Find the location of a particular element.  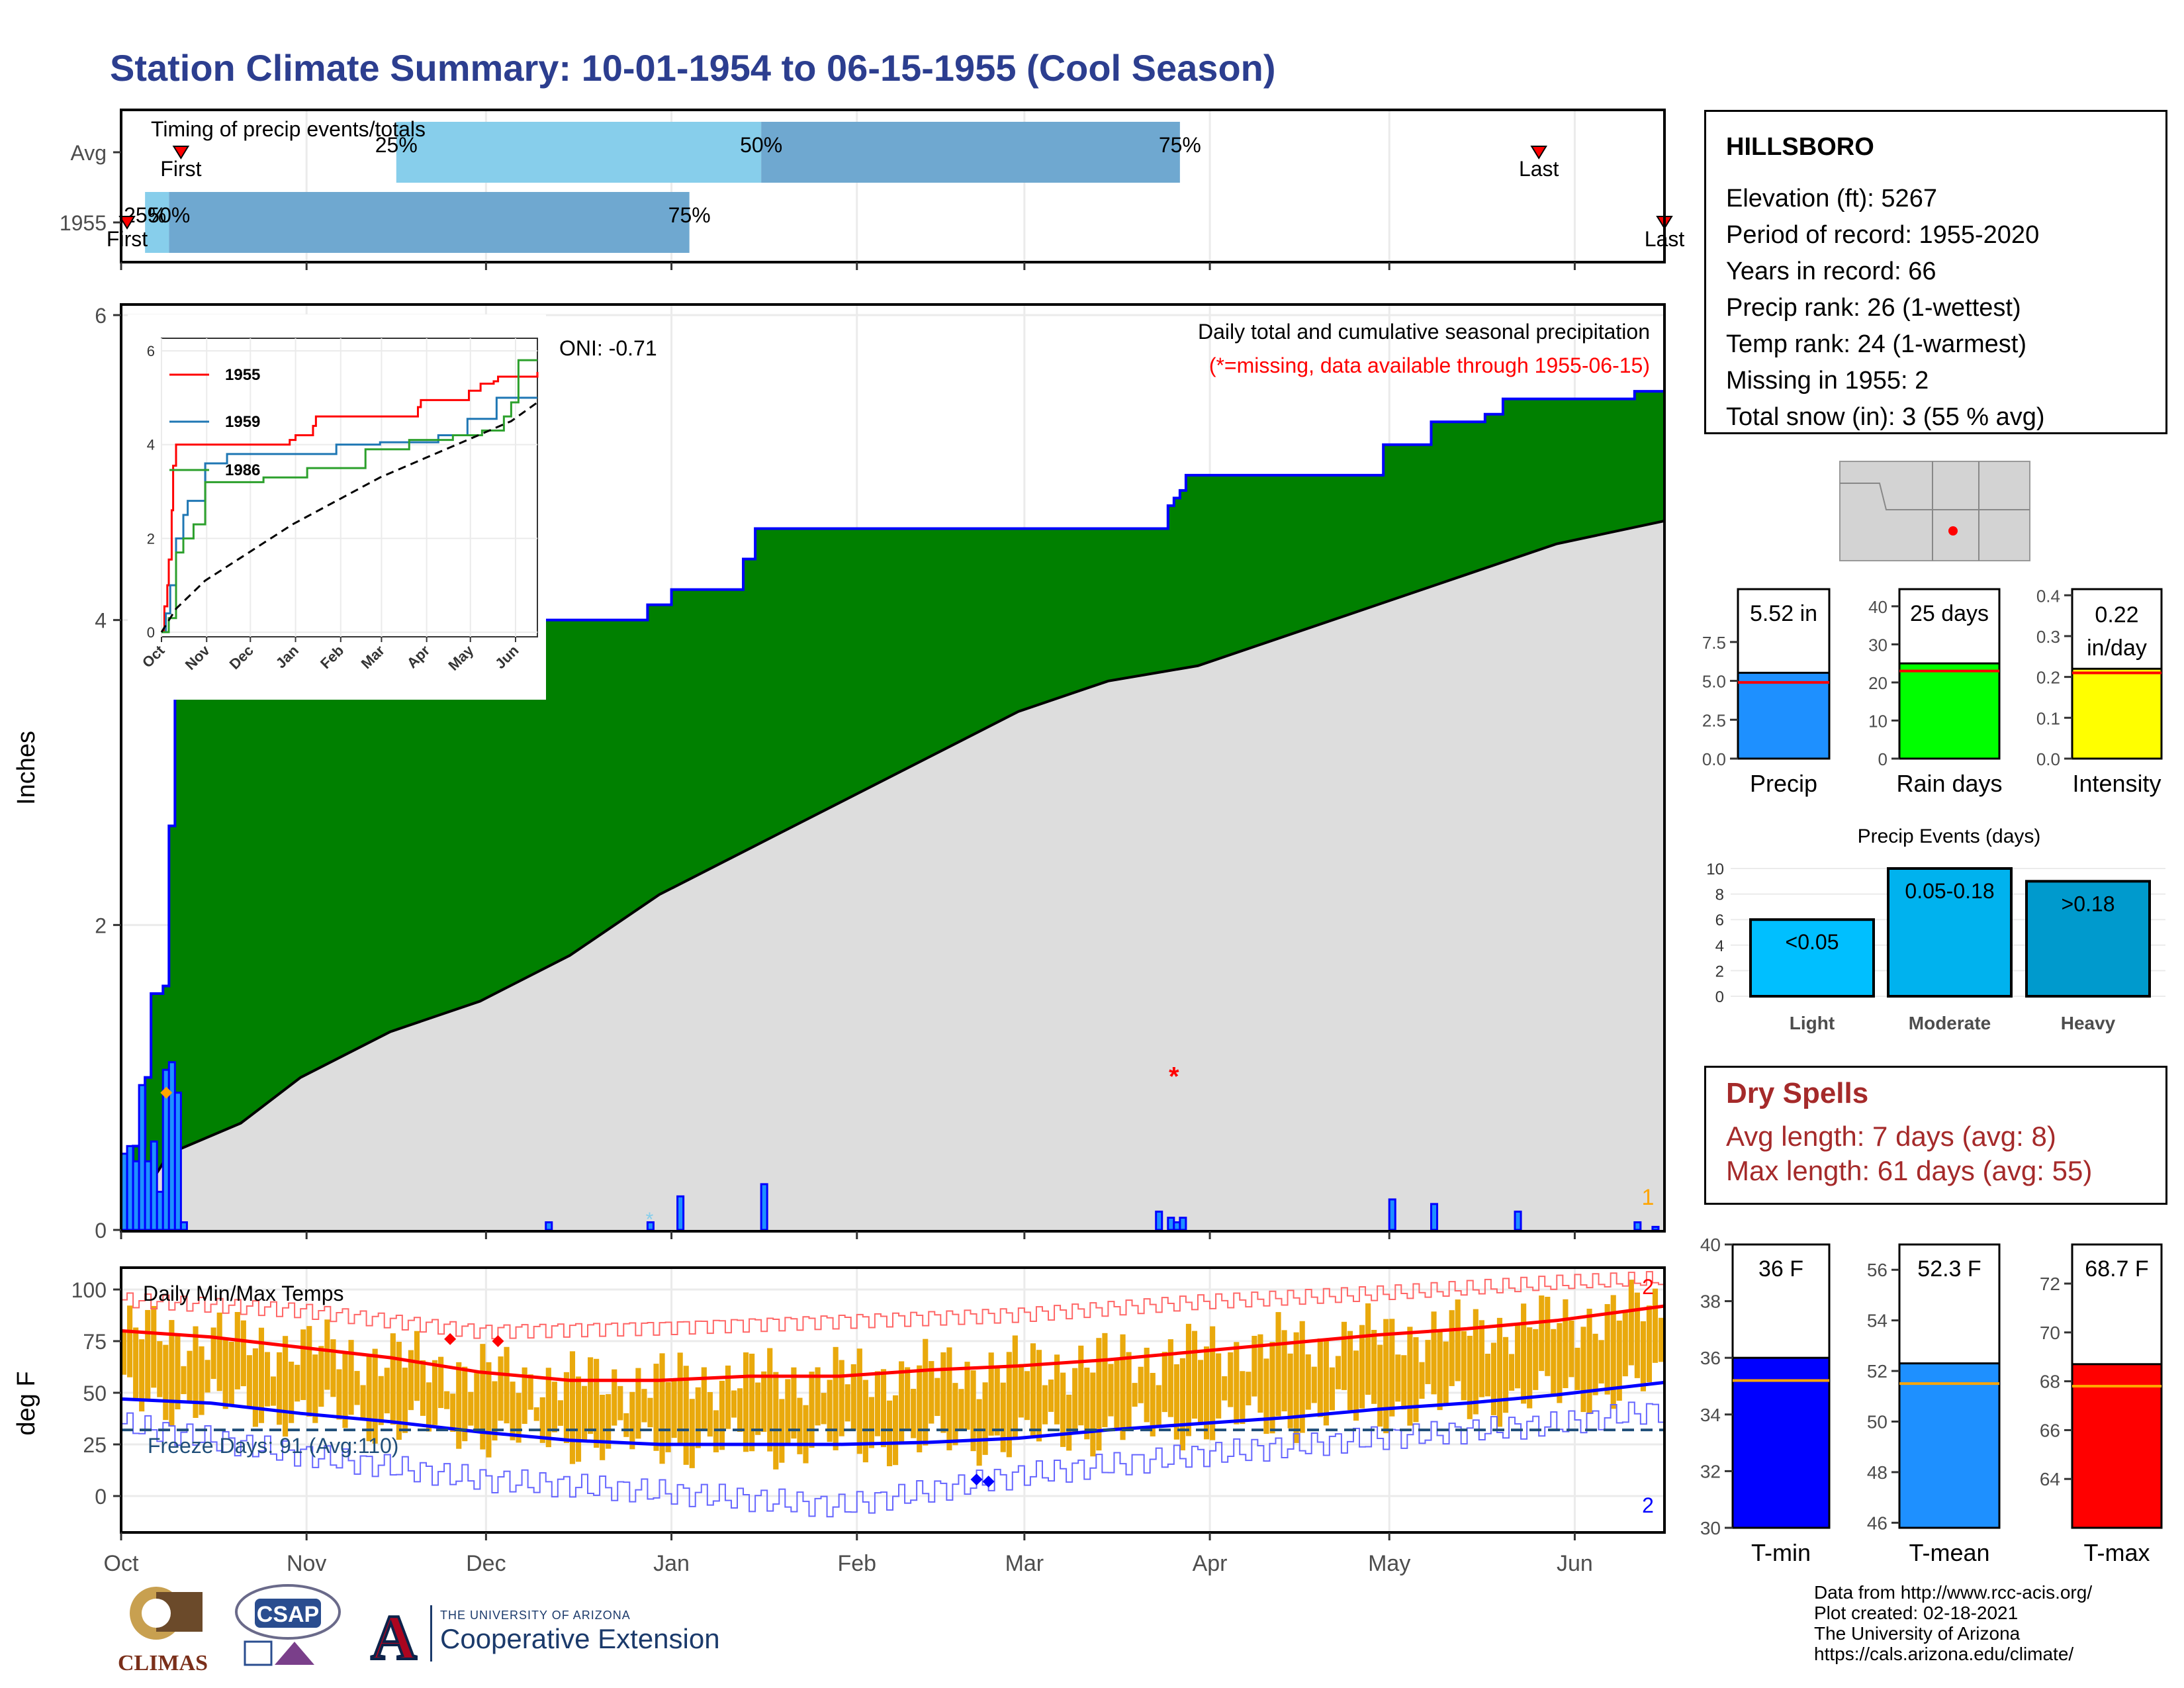

tmin-bar is located at coordinates (1781, 1442).